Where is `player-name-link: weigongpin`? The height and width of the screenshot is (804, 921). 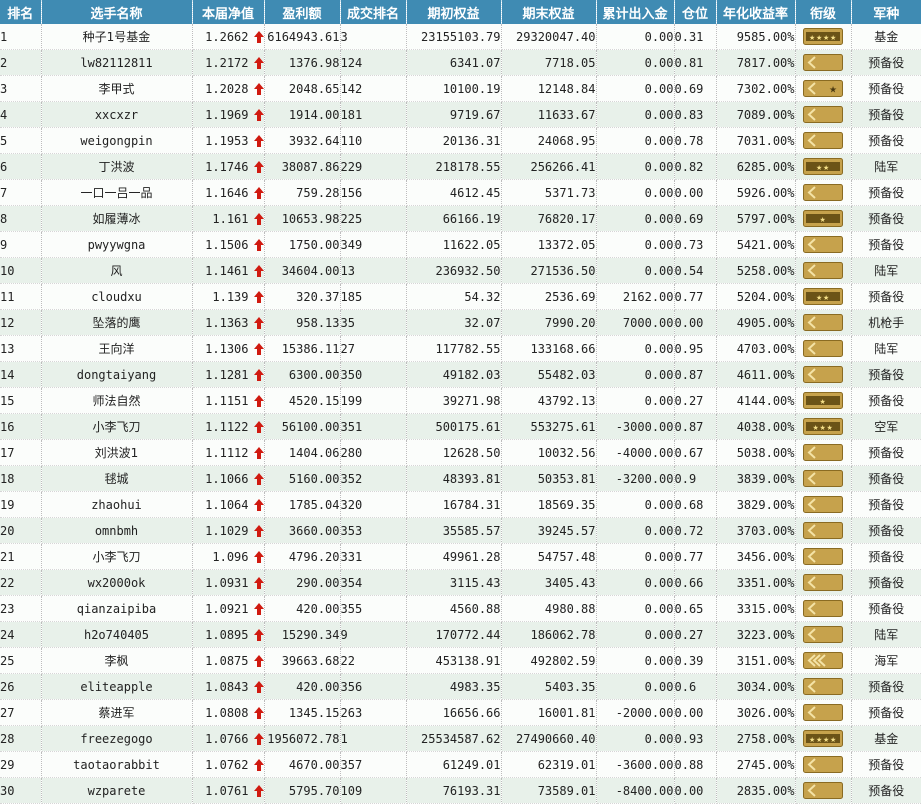 player-name-link: weigongpin is located at coordinates (117, 140).